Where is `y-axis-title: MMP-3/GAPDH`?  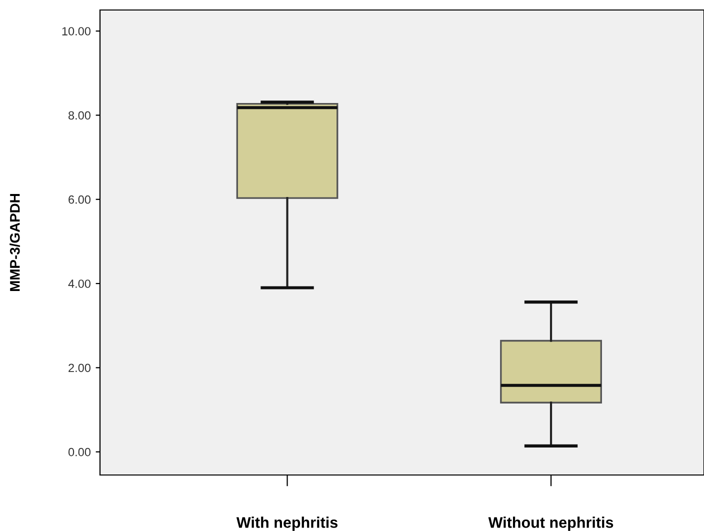 y-axis-title: MMP-3/GAPDH is located at coordinates (15, 242).